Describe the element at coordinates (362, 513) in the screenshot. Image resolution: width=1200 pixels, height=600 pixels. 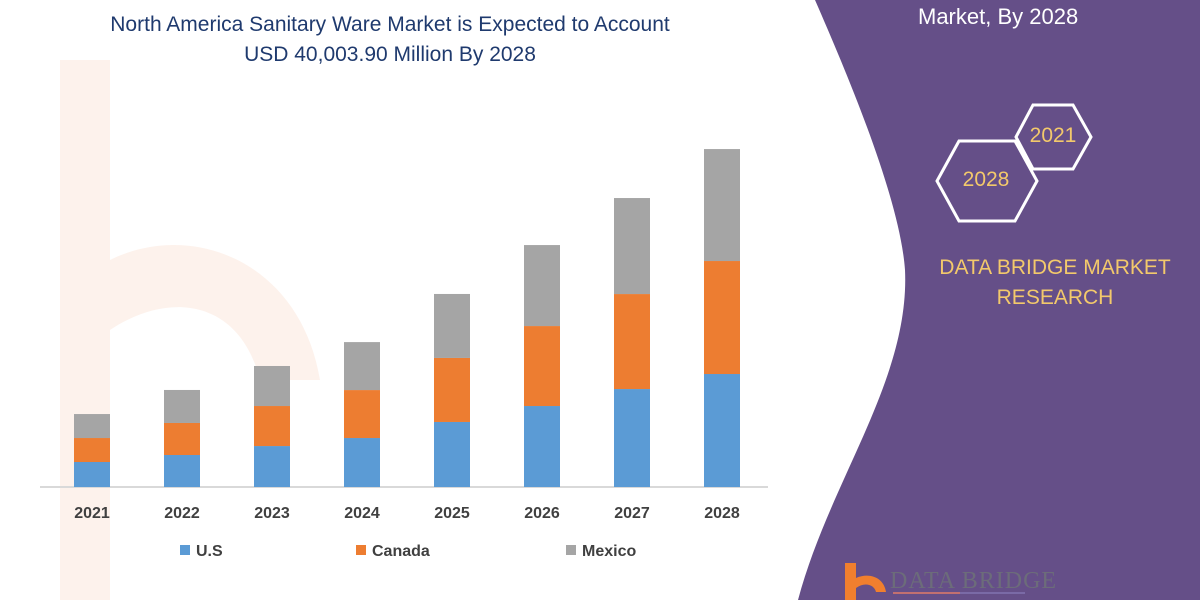
I see `x-tick-label: 2024` at that location.